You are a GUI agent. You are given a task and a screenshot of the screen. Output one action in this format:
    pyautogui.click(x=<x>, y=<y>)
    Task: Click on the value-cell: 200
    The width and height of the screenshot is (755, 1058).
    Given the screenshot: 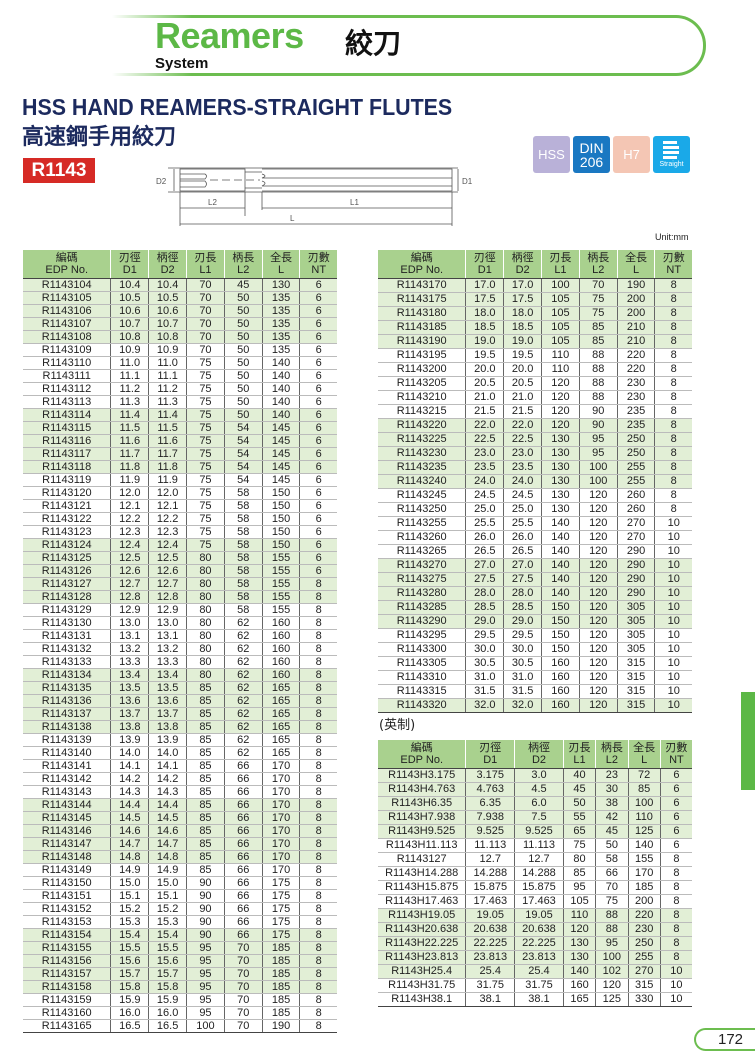 What is the action you would take?
    pyautogui.click(x=635, y=299)
    